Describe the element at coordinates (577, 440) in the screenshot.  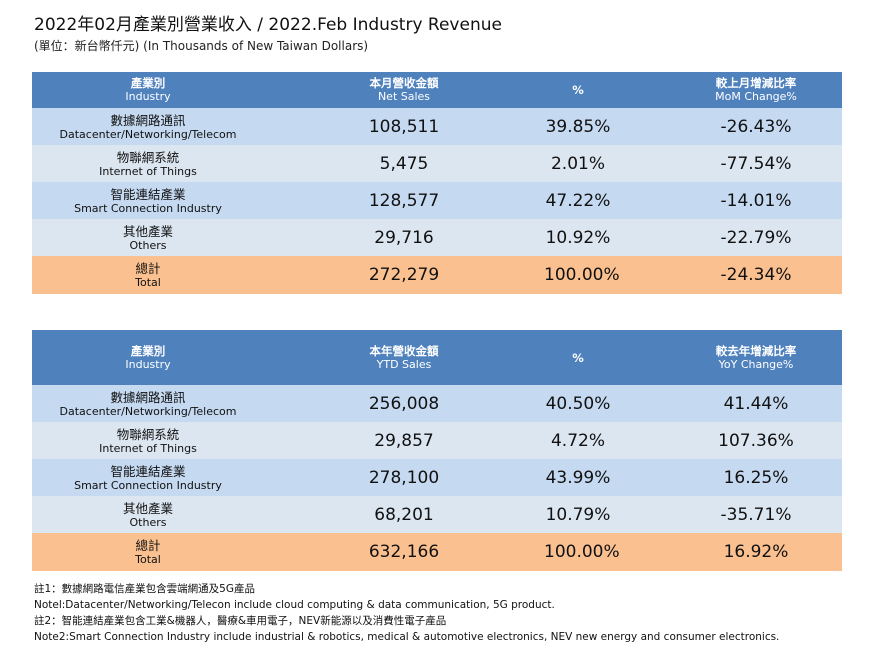
I see `percent-cell: 4.72%` at that location.